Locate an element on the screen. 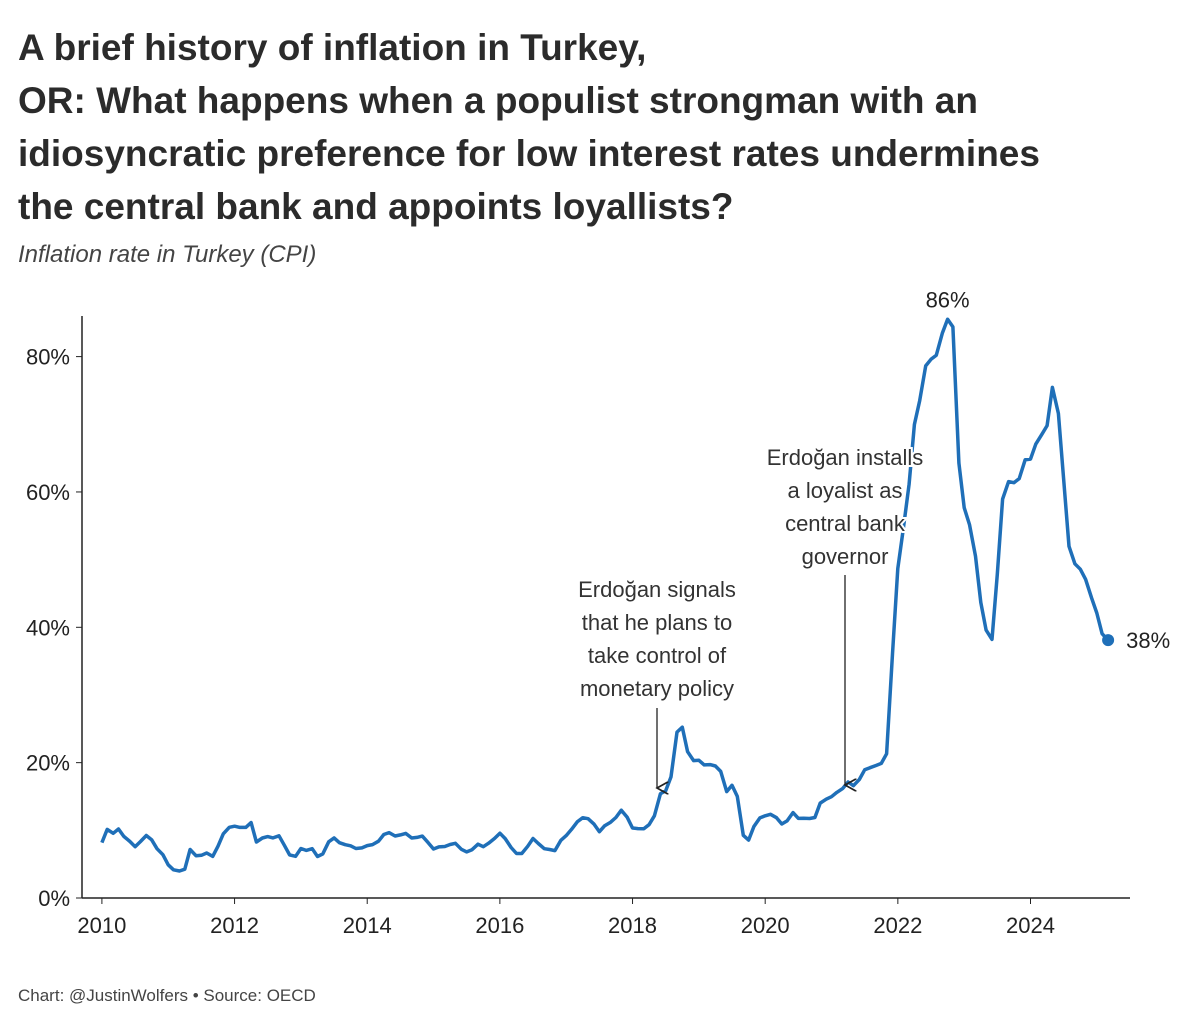 This screenshot has height=1022, width=1200. x-tick-label: 2010 is located at coordinates (101, 925).